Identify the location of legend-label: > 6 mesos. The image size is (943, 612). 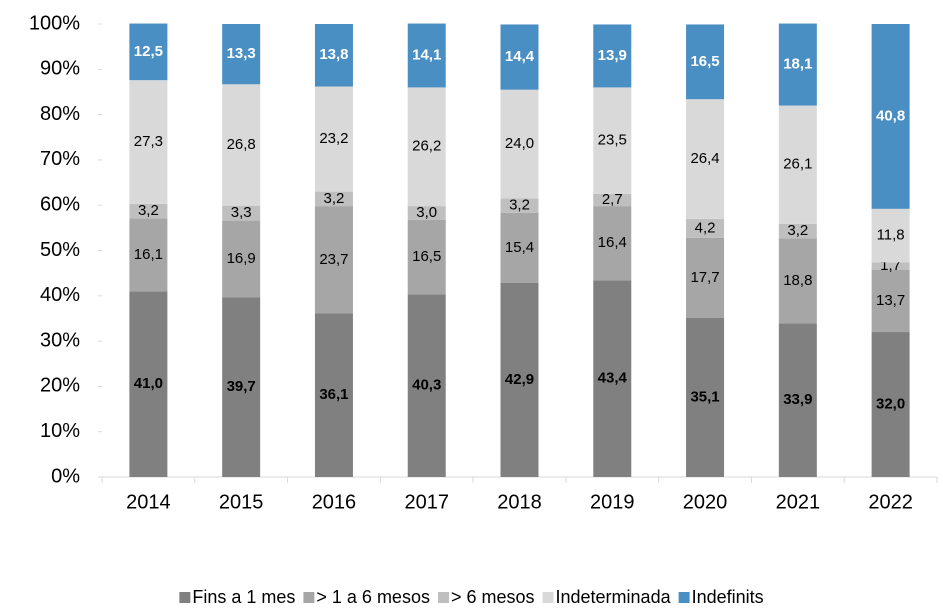
(493, 597).